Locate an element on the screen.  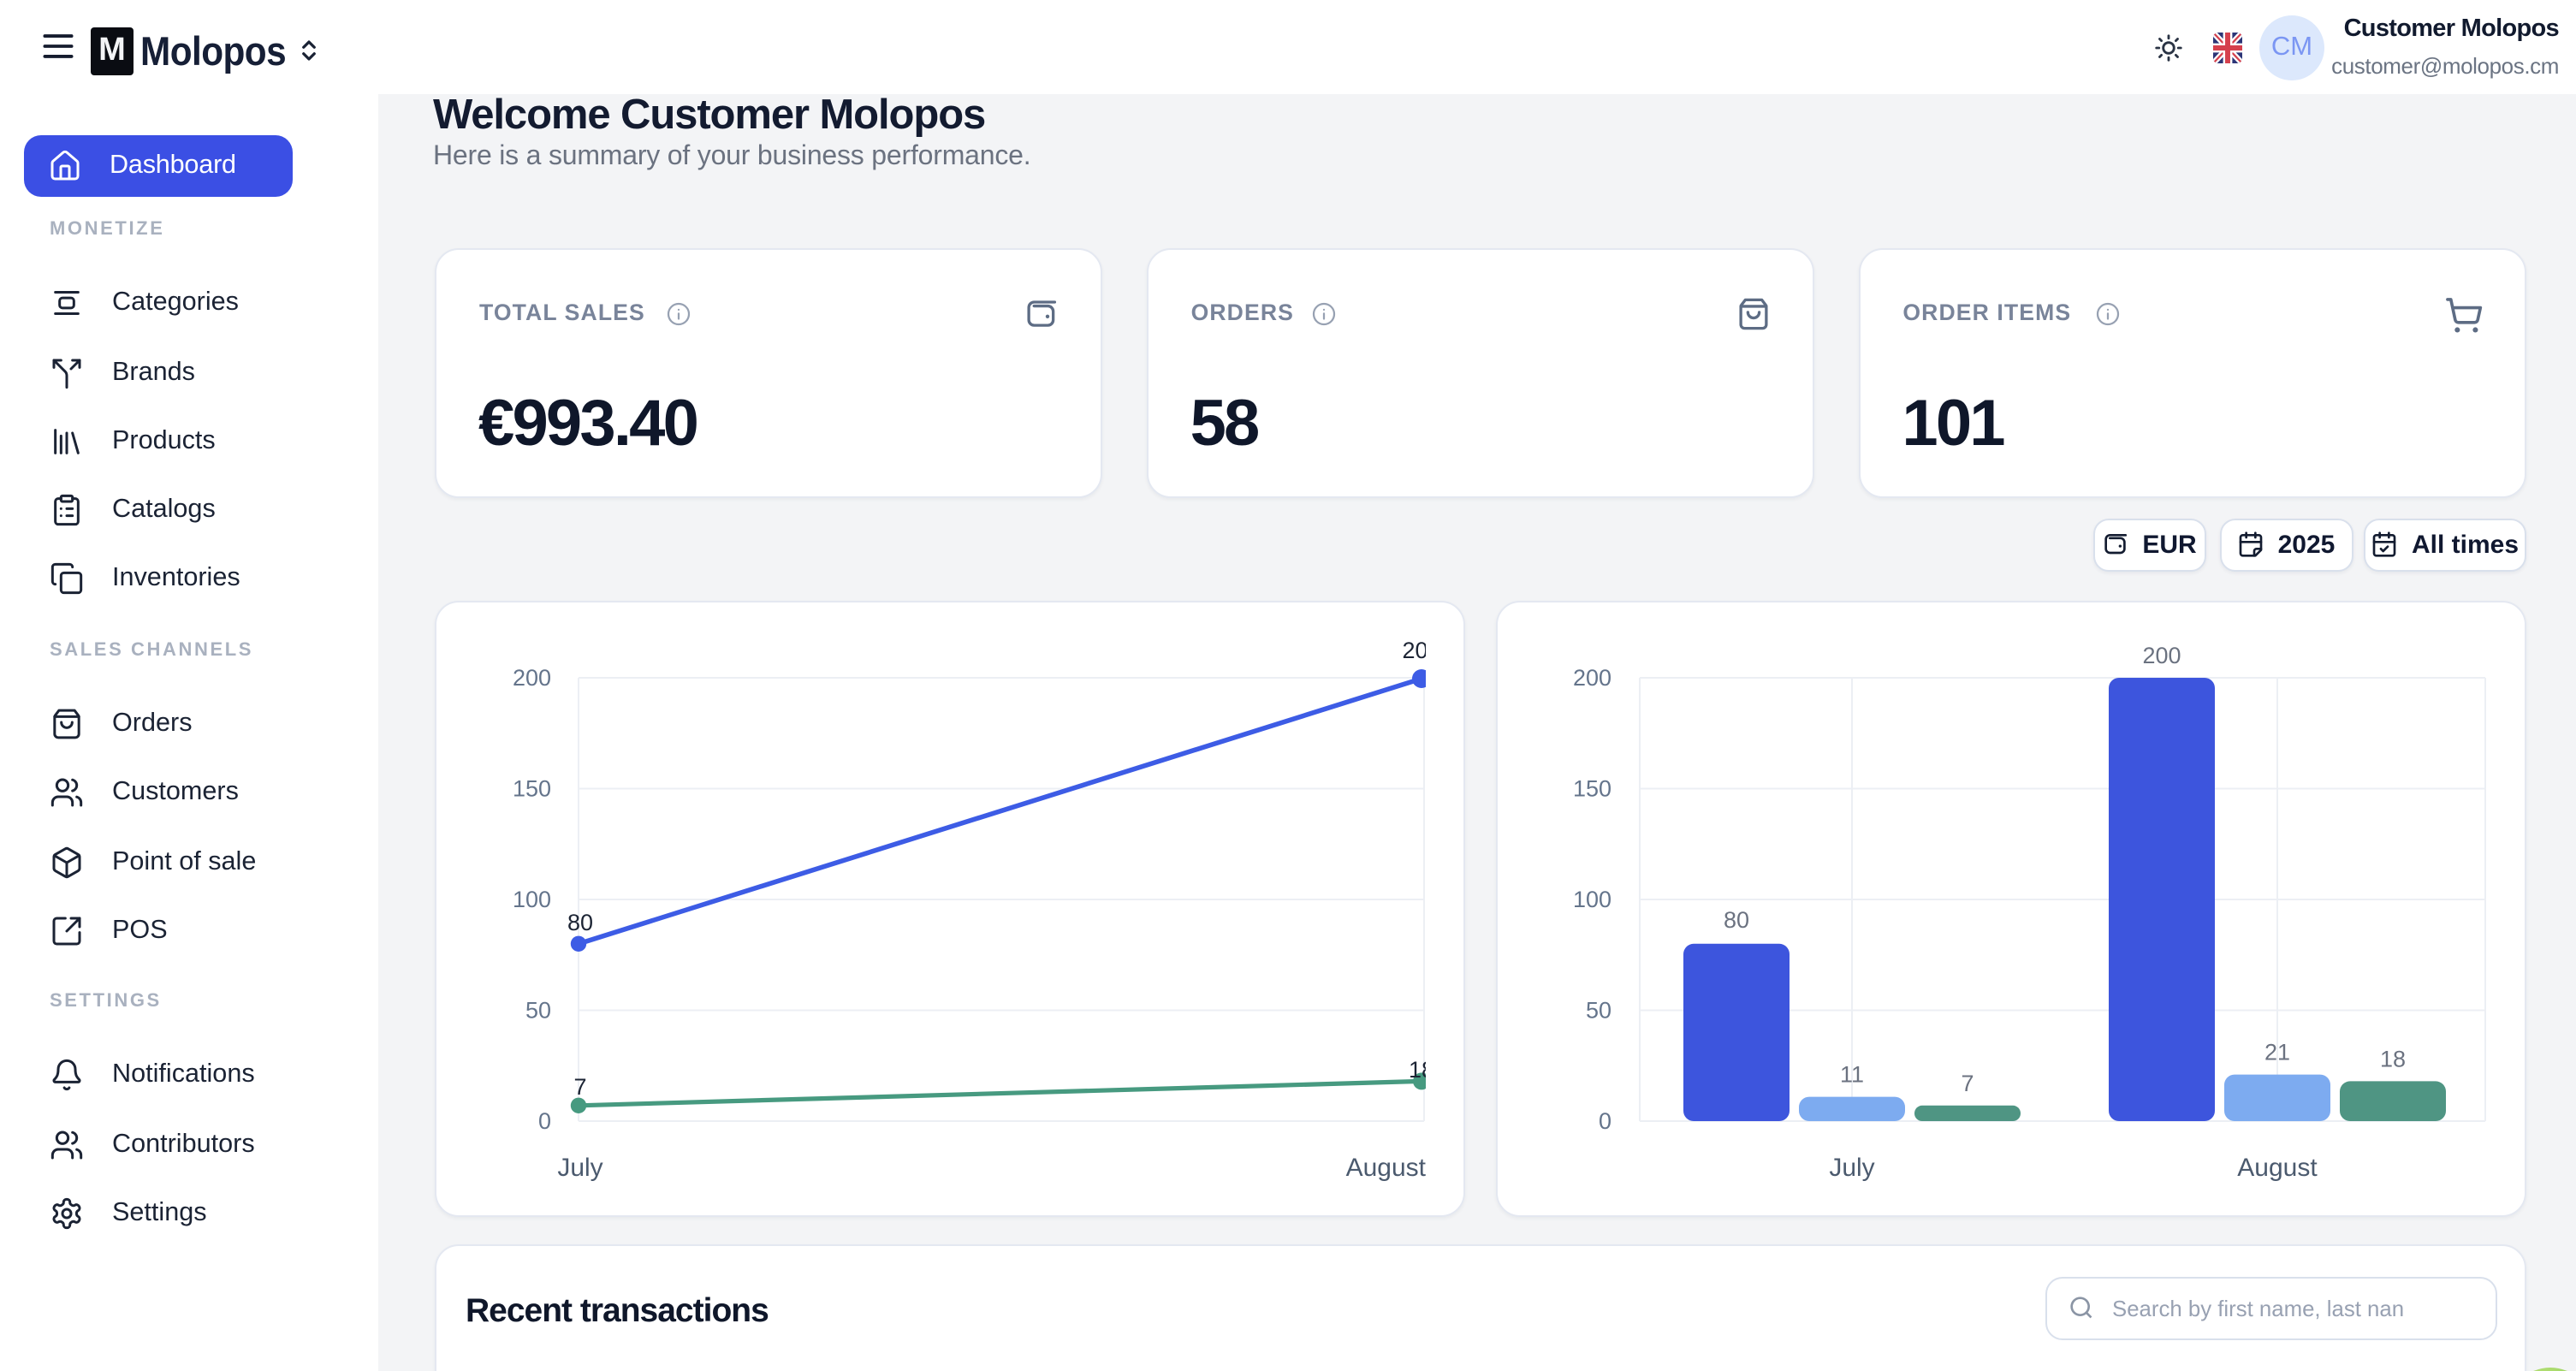
svg-text: 21 is located at coordinates (2277, 1052).